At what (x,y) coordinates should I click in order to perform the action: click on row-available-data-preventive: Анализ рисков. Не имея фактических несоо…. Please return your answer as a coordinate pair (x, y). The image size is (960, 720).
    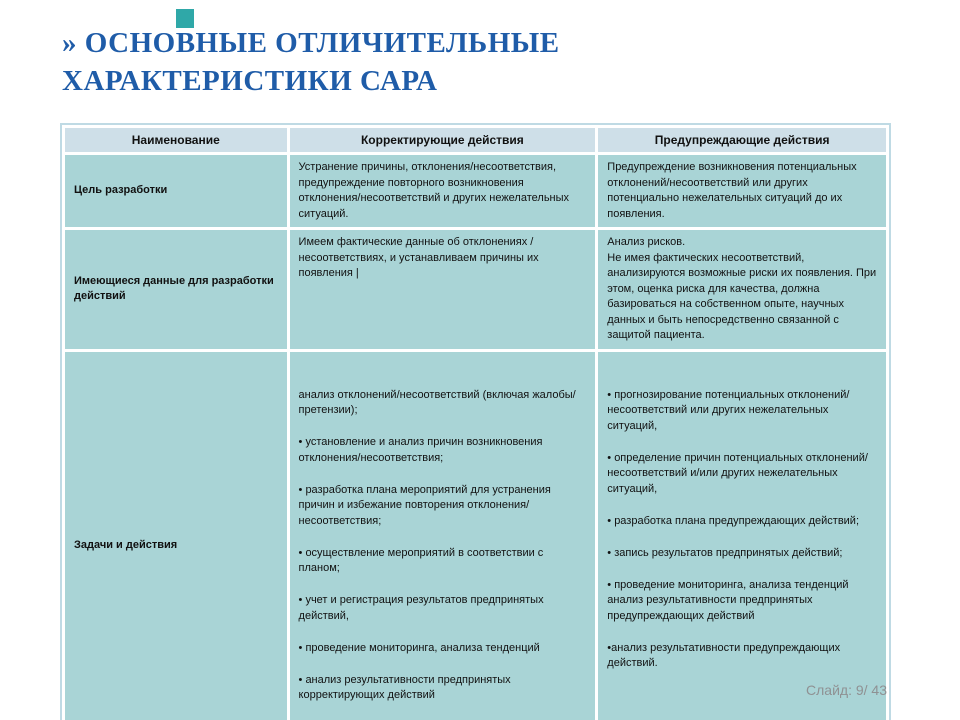
    Looking at the image, I should click on (742, 289).